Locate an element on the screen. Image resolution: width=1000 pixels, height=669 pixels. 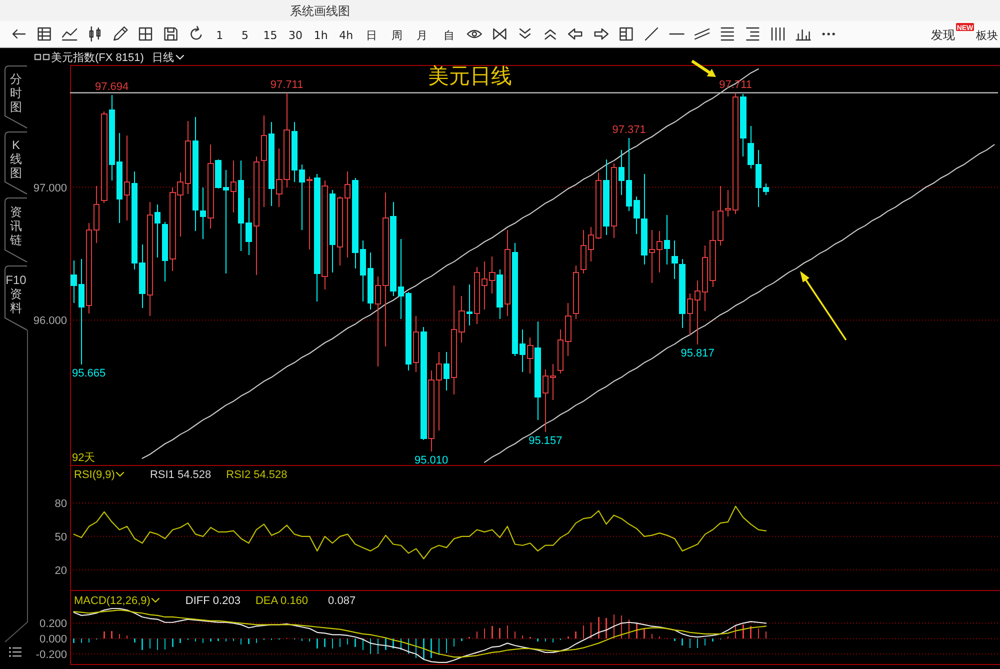
text: F10资料 is located at coordinates (16, 294).